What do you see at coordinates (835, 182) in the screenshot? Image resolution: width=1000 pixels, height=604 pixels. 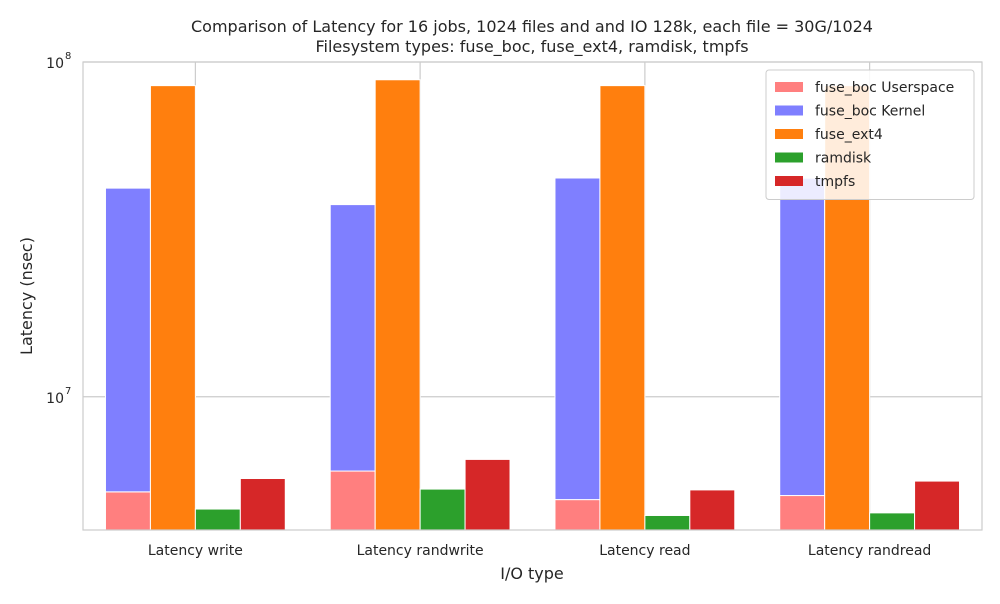 I see `legend-label: tmpfs` at bounding box center [835, 182].